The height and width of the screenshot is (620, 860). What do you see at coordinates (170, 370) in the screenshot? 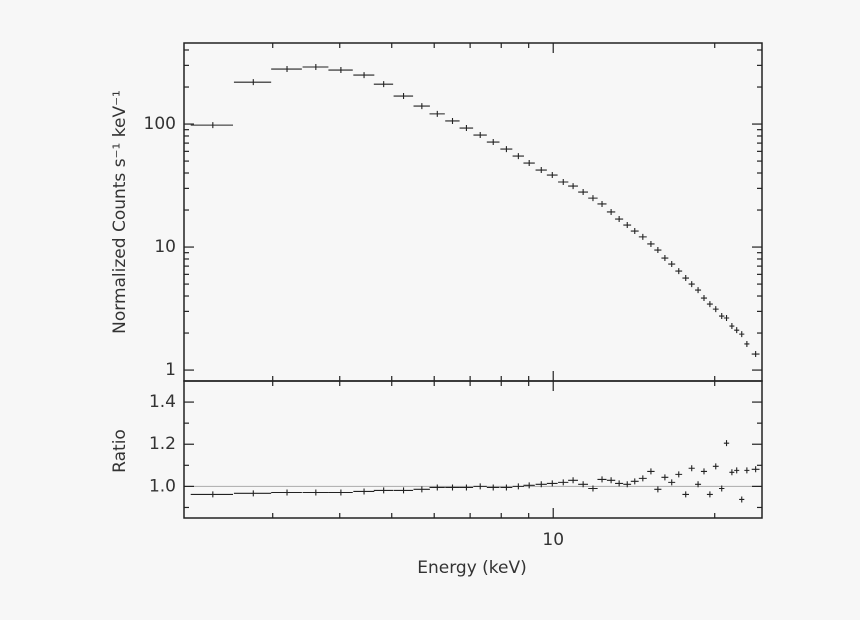
I see `y-tick-label: 1` at bounding box center [170, 370].